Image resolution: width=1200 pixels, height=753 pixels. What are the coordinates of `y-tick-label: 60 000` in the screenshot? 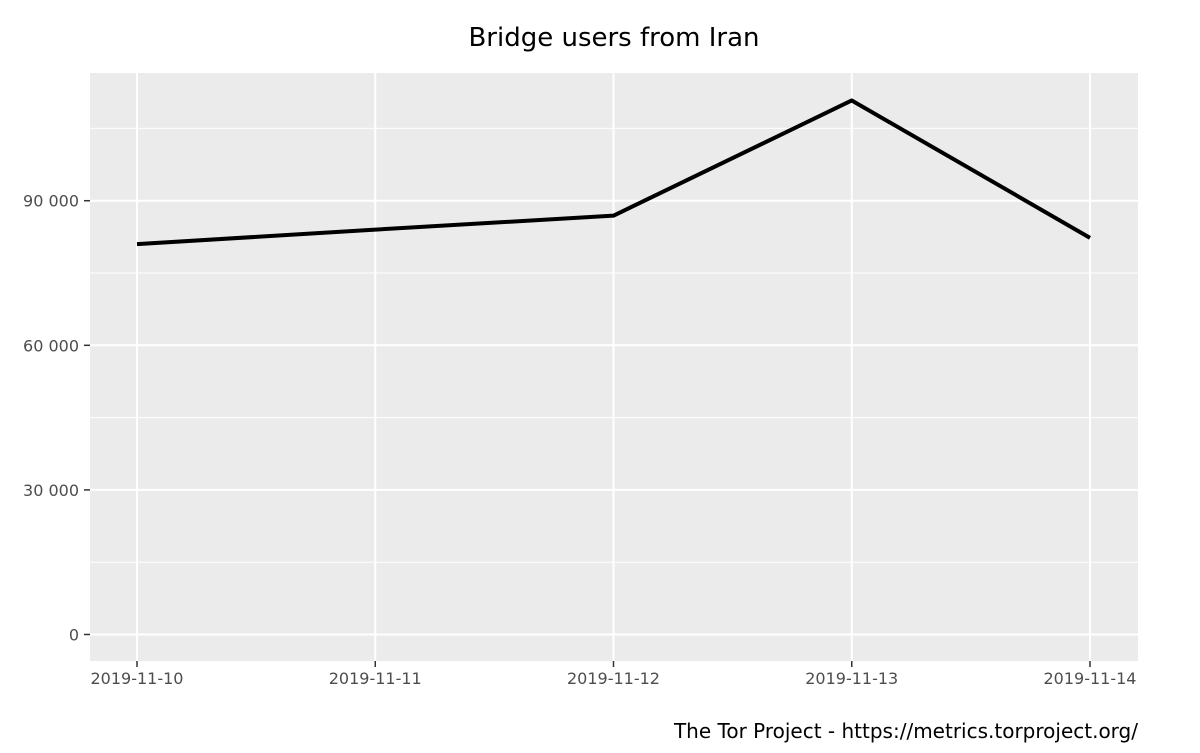 It's located at (51, 345).